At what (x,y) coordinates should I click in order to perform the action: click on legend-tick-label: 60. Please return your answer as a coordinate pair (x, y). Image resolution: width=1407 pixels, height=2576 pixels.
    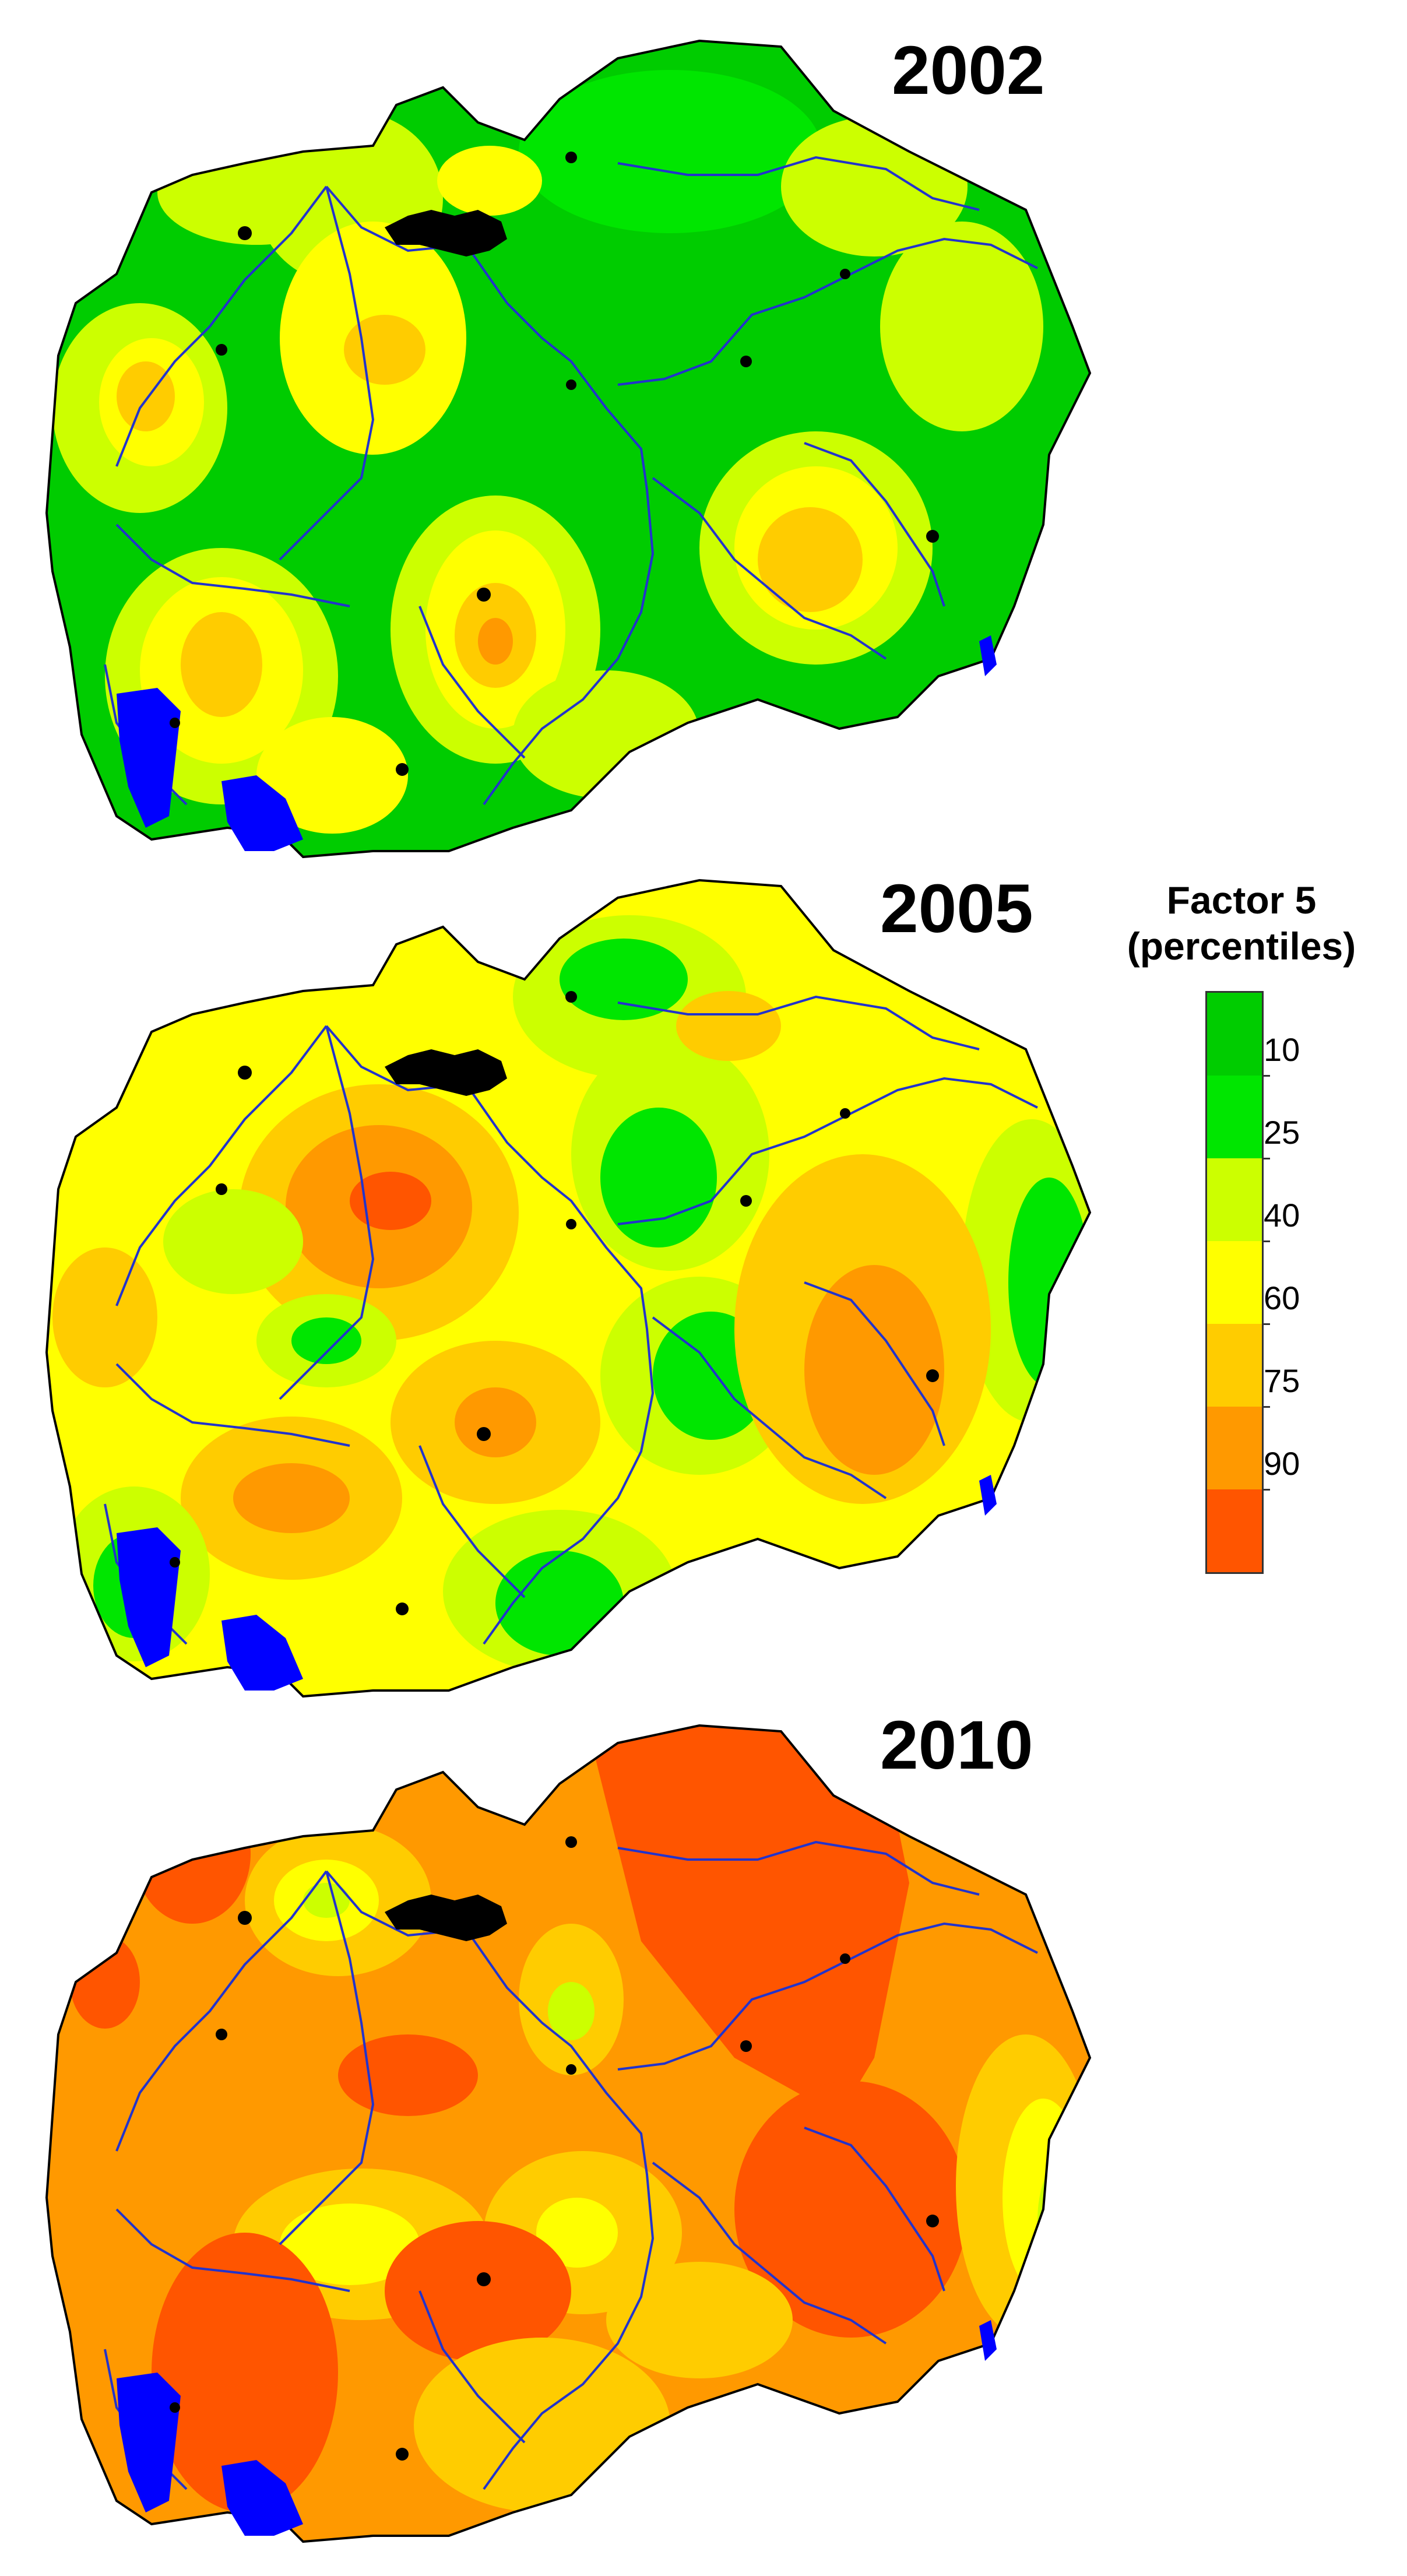
    Looking at the image, I should click on (1282, 1298).